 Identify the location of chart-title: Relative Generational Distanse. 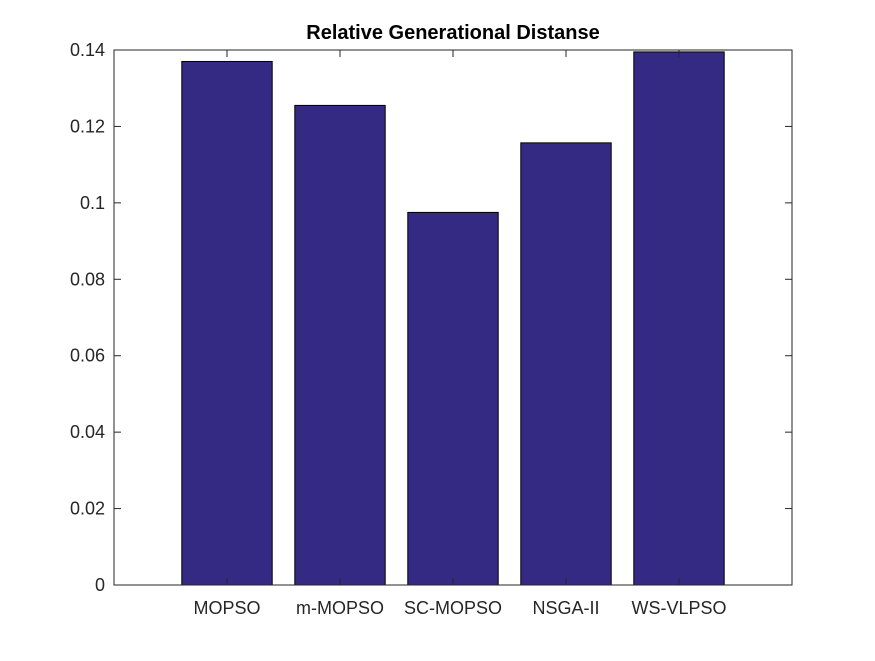
(452, 33).